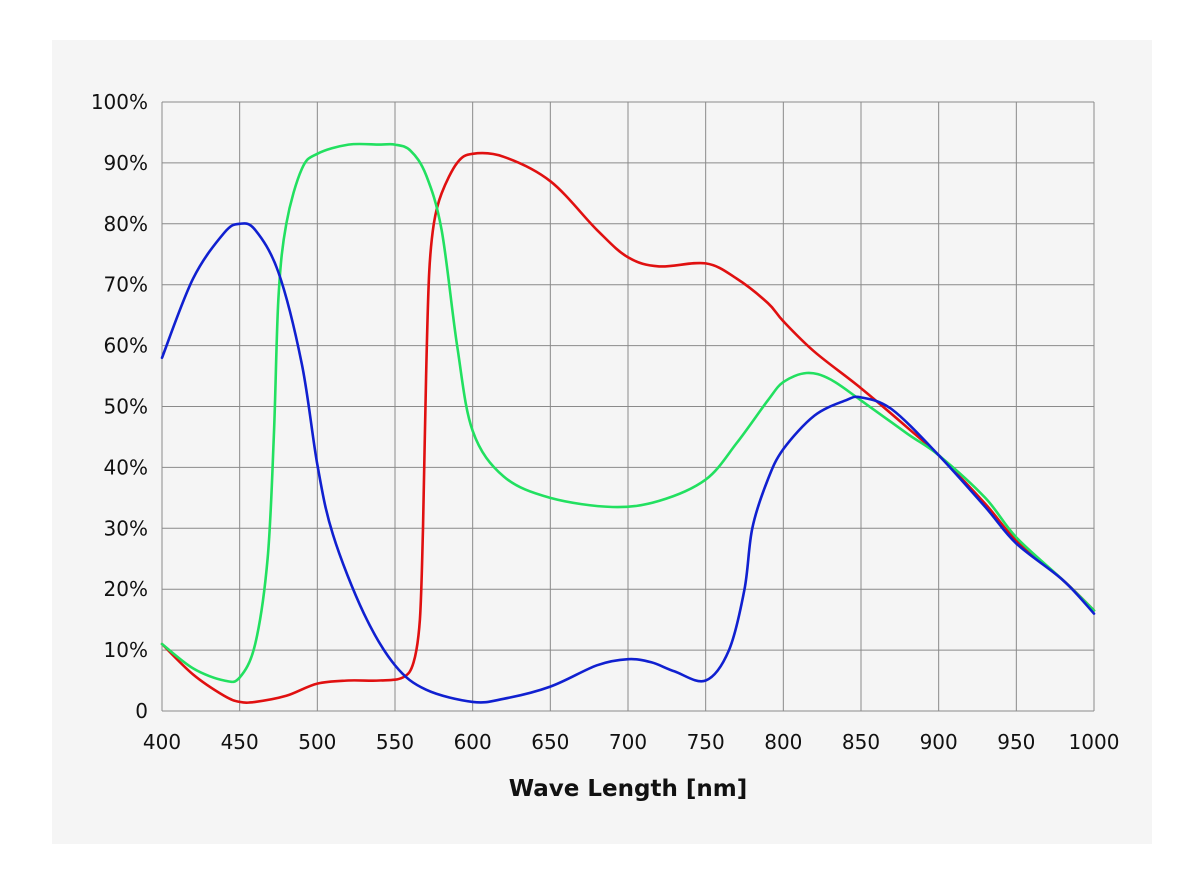 The image size is (1200, 879). Describe the element at coordinates (861, 742) in the screenshot. I see `x-tick-label: 850` at that location.